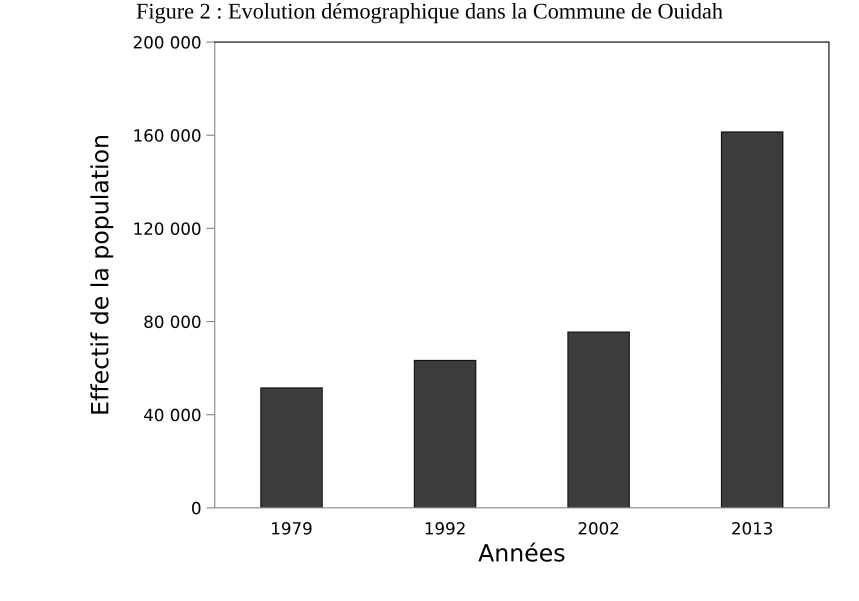 This screenshot has height=601, width=859. Describe the element at coordinates (172, 321) in the screenshot. I see `y-tick-label: 80 000` at that location.